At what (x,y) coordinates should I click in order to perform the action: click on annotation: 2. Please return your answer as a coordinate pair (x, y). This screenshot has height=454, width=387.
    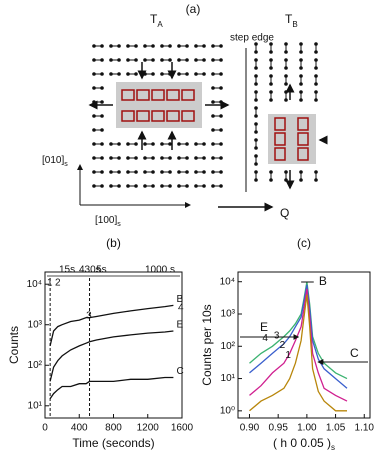
    Looking at the image, I should click on (58, 283).